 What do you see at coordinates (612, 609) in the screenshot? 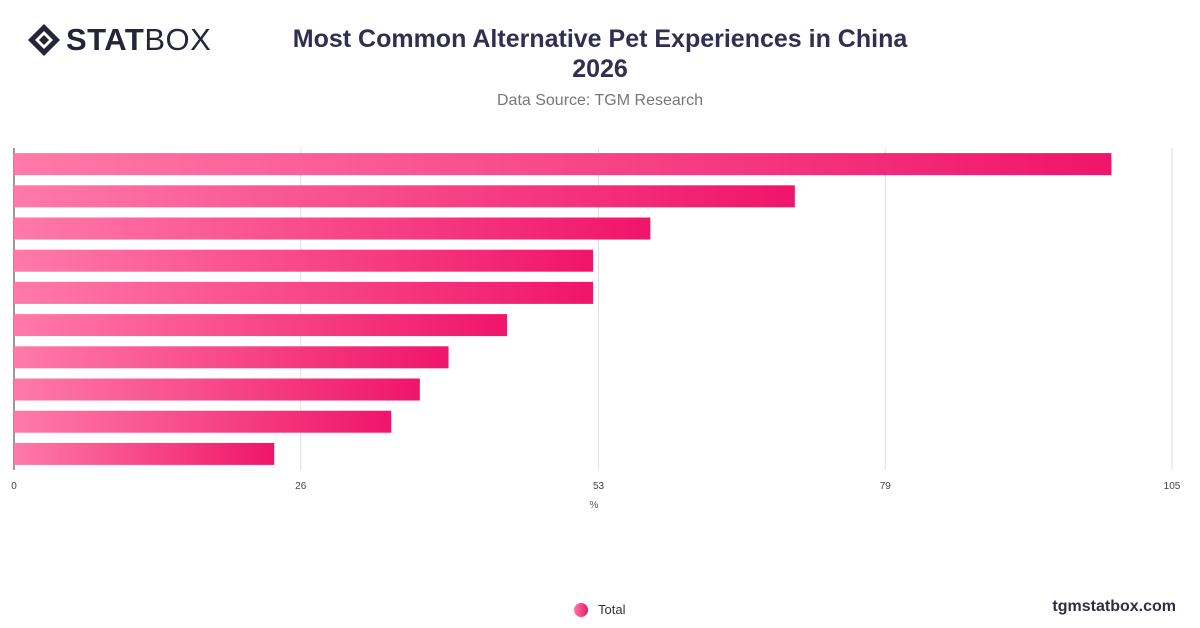
I see `legend-label-total: Total` at bounding box center [612, 609].